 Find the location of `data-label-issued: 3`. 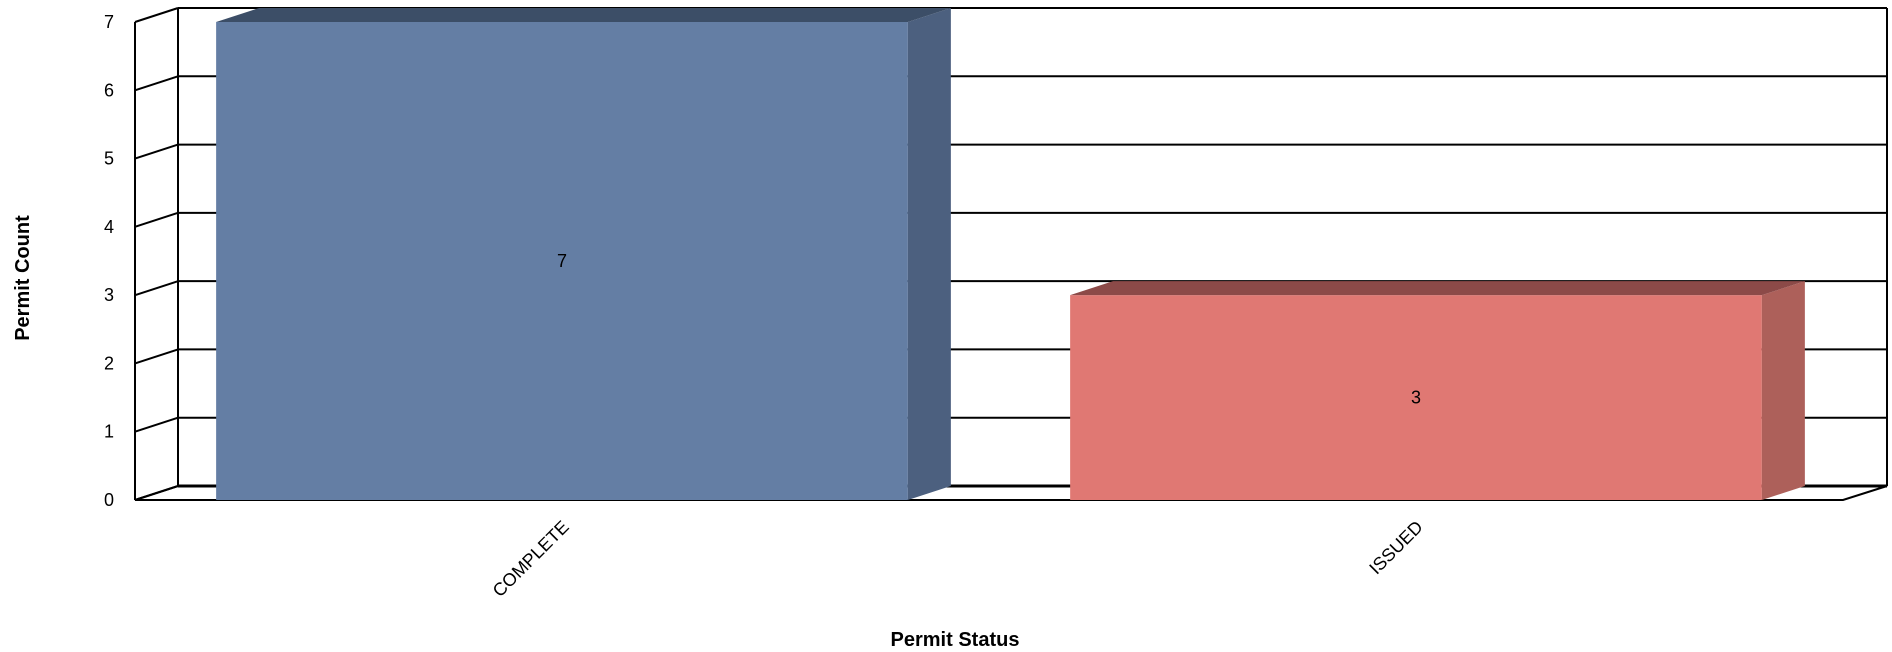

data-label-issued: 3 is located at coordinates (1416, 398).